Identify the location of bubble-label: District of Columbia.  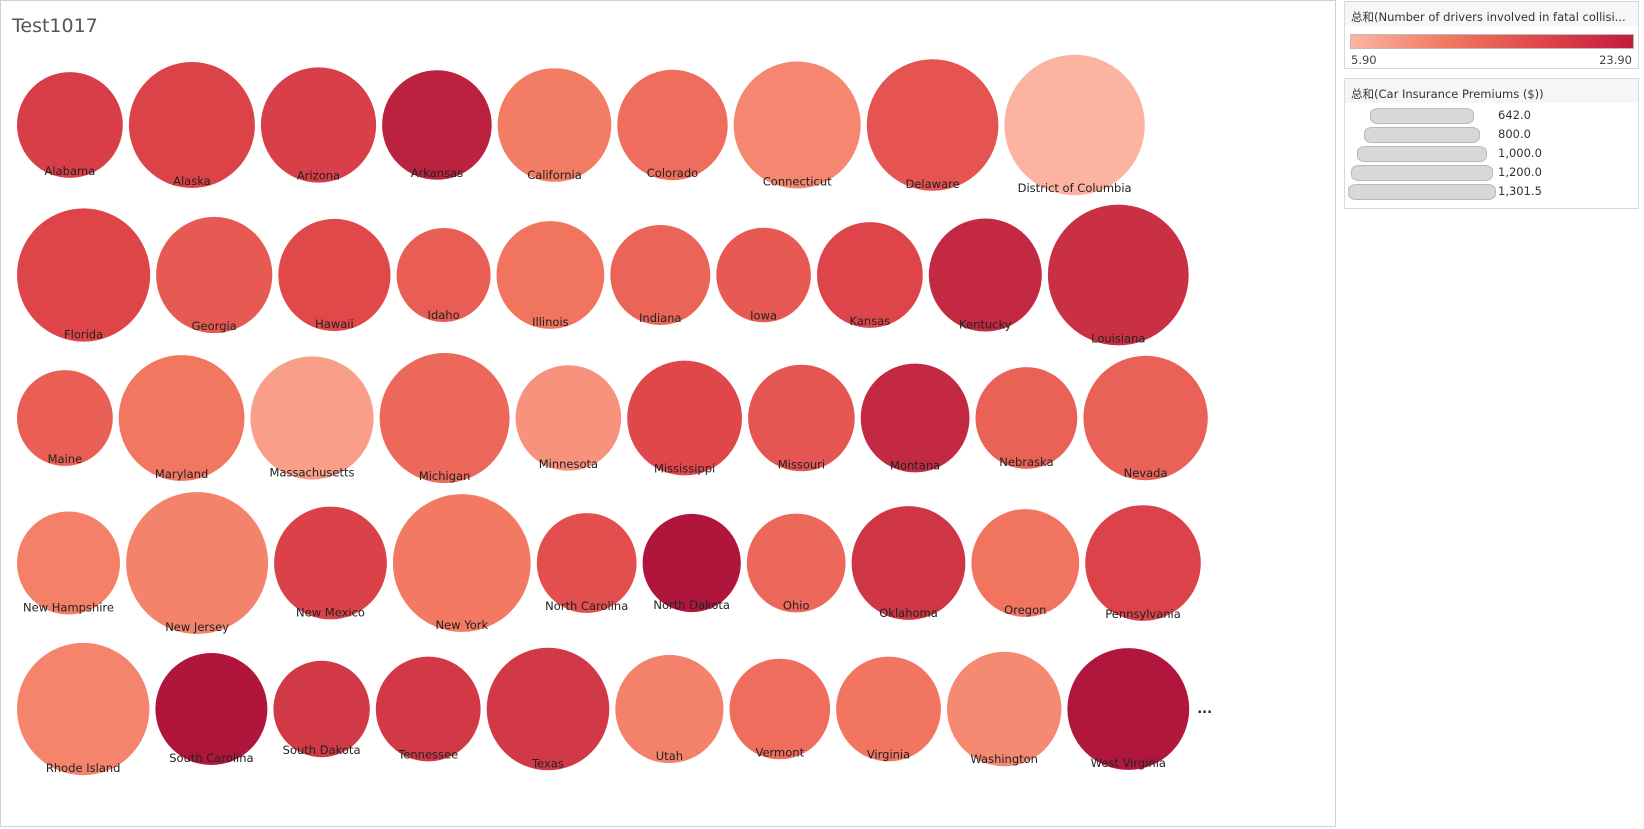
(1075, 188).